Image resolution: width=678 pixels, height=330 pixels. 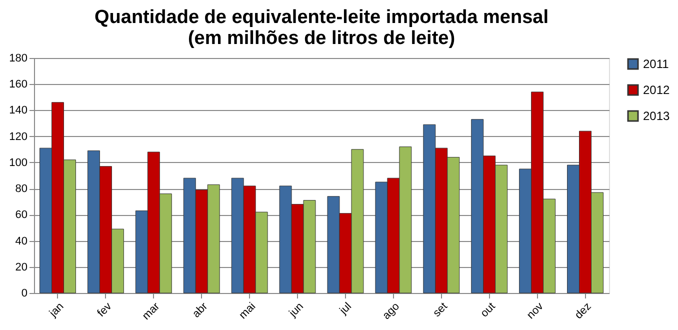 I want to click on y-tick-label: 100, so click(x=18, y=162).